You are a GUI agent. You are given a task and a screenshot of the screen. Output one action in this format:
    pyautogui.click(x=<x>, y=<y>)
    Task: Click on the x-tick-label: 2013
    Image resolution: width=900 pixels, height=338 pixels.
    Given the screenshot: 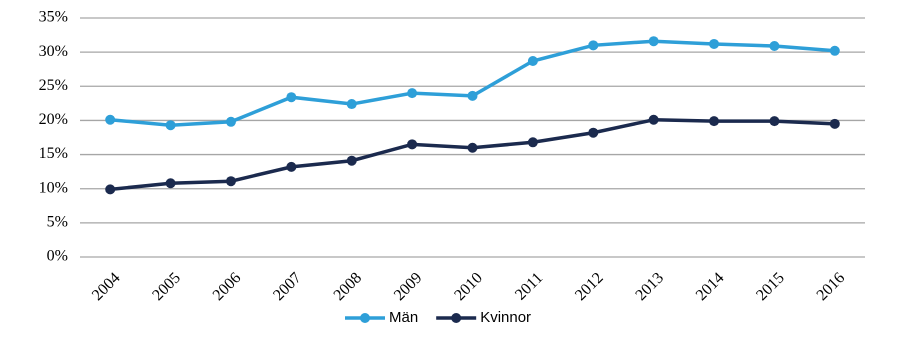 What is the action you would take?
    pyautogui.click(x=649, y=286)
    